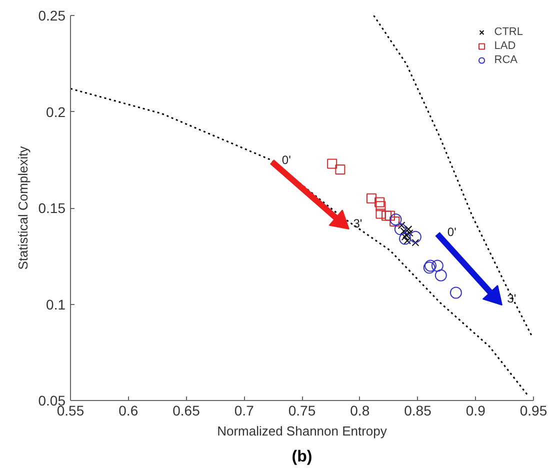 Image resolution: width=553 pixels, height=470 pixels. What do you see at coordinates (302, 457) in the screenshot?
I see `text: (b)` at bounding box center [302, 457].